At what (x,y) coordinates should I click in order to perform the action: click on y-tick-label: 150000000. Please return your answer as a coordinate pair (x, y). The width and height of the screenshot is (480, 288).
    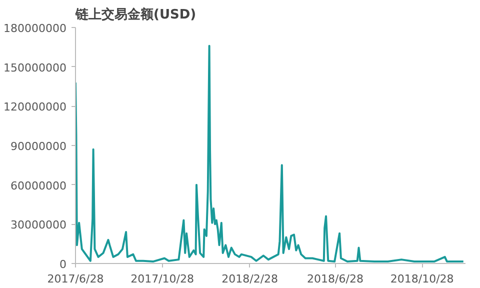
    Looking at the image, I should click on (35, 67).